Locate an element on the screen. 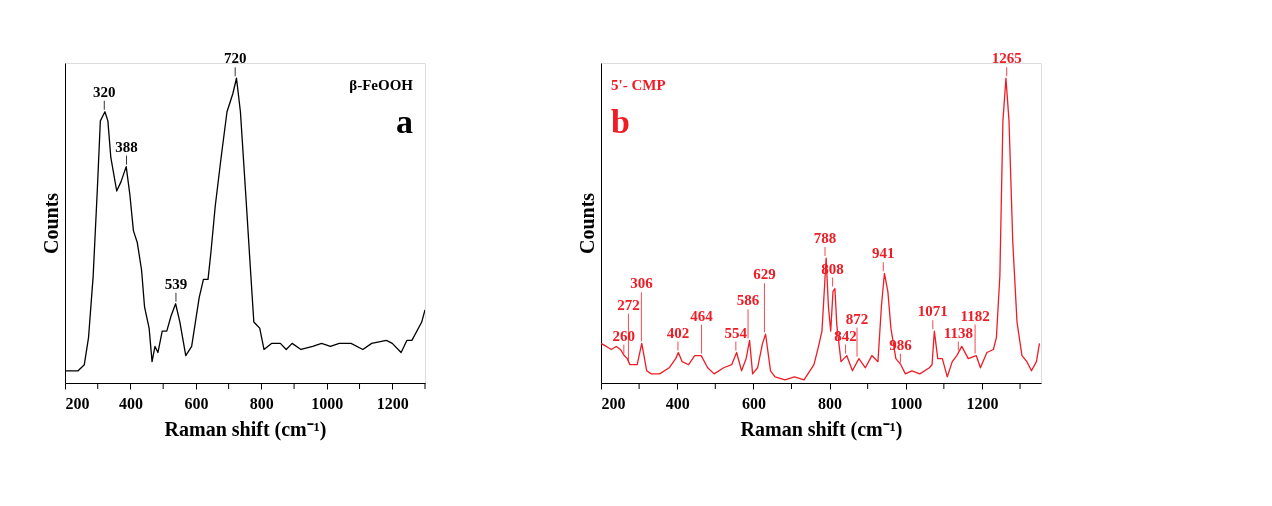 The image size is (1272, 506). annotation: b is located at coordinates (620, 121).